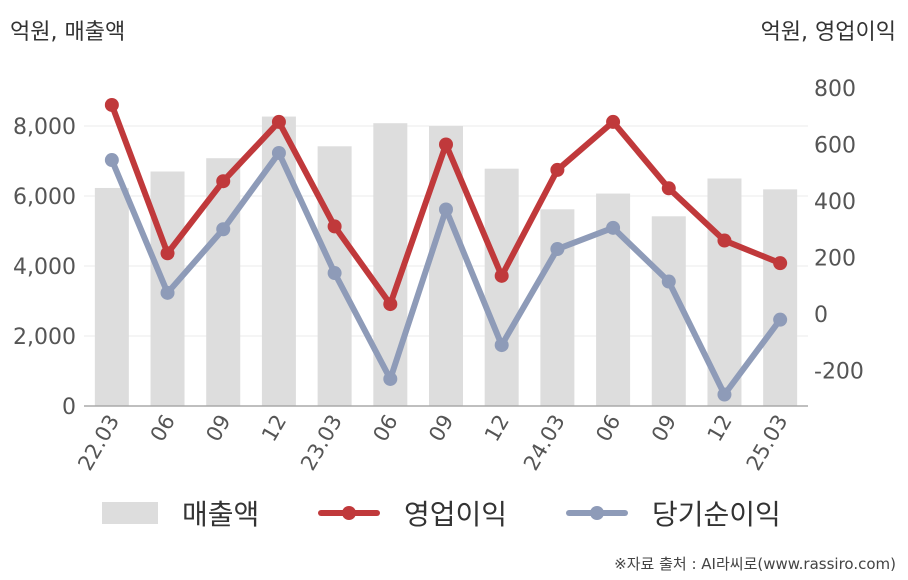 The height and width of the screenshot is (580, 908). What do you see at coordinates (828, 32) in the screenshot?
I see `right-axis-unit-label: 억원, 영업이익` at bounding box center [828, 32].